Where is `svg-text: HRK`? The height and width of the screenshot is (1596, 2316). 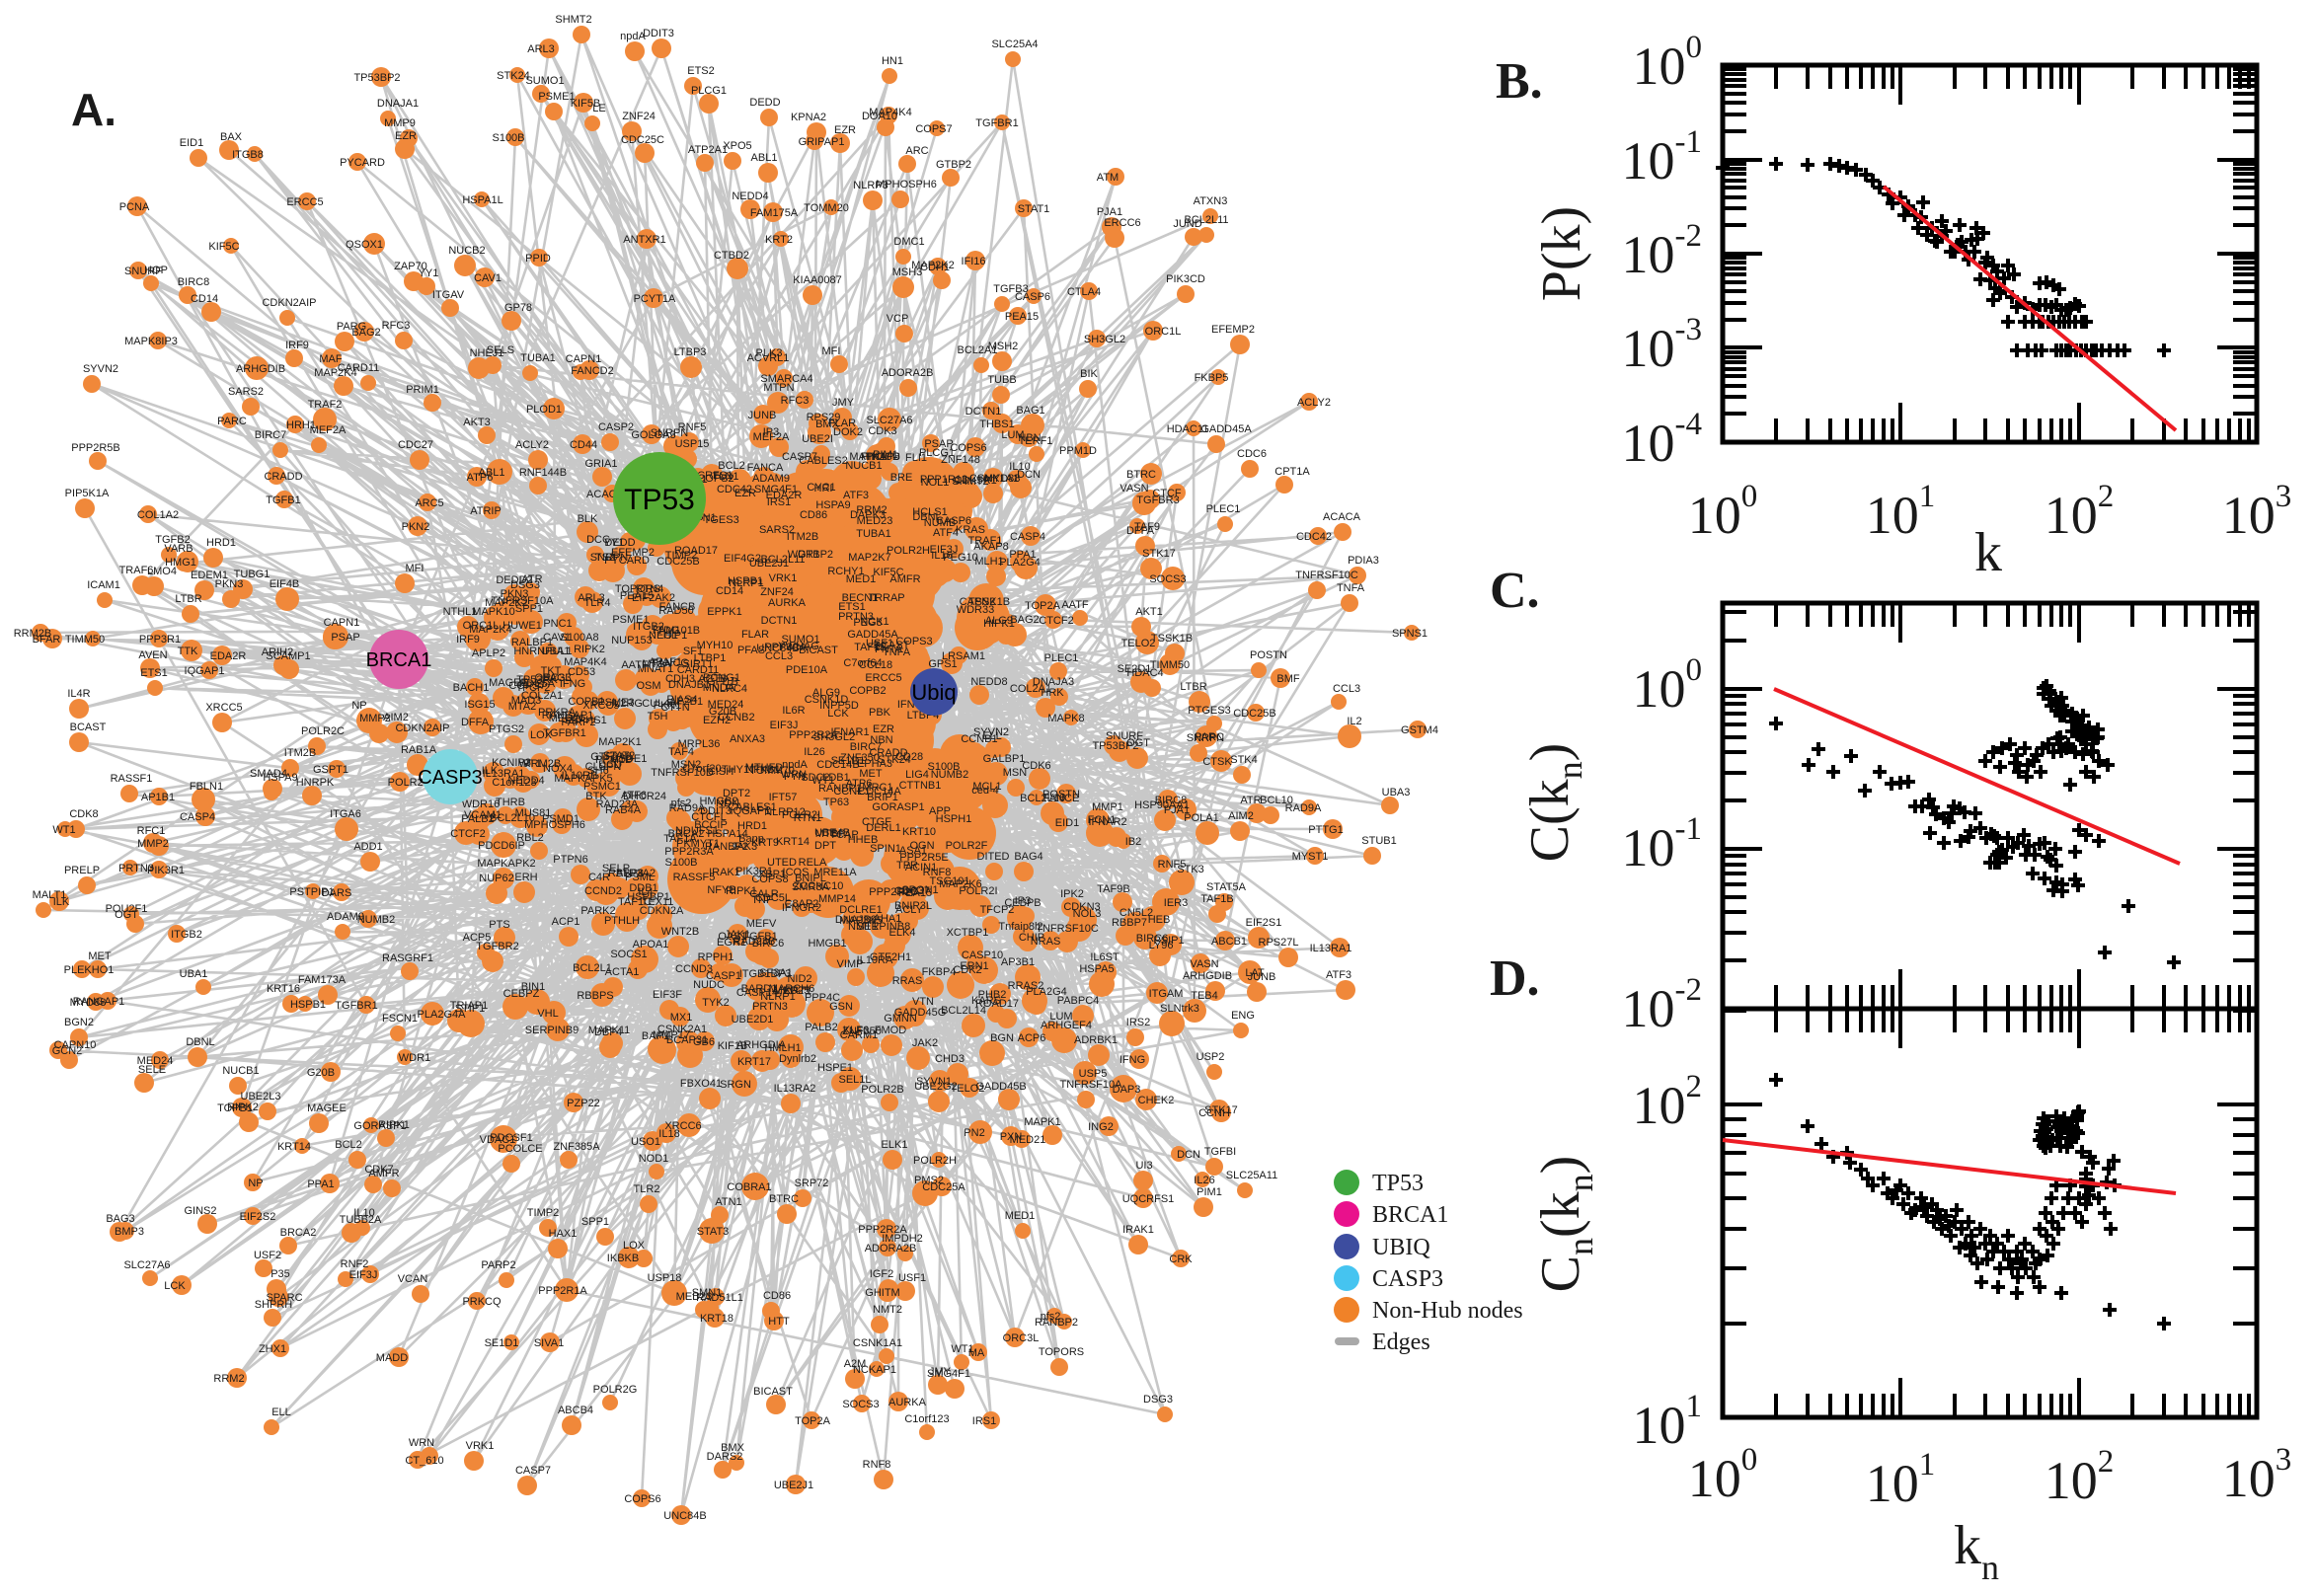
svg-text: HRK is located at coordinates (1052, 693).